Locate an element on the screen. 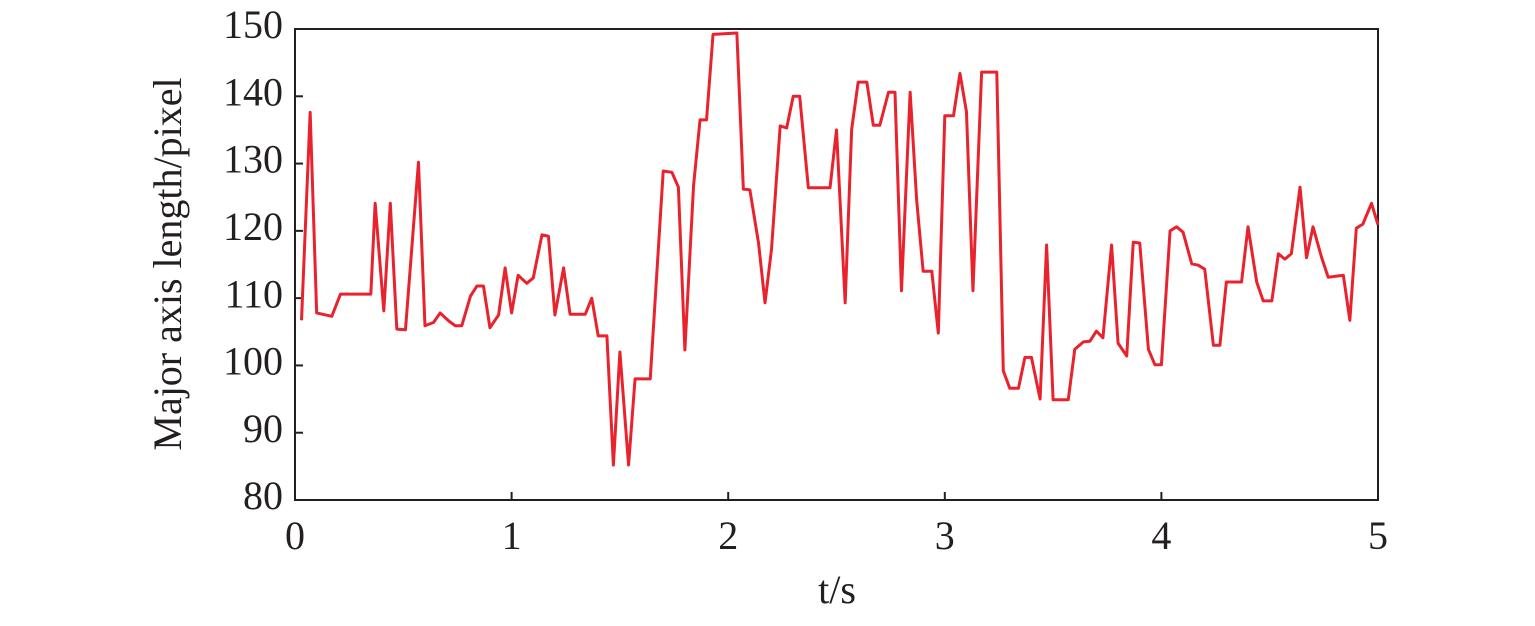  y-tick-label: 90 is located at coordinates (263, 428).